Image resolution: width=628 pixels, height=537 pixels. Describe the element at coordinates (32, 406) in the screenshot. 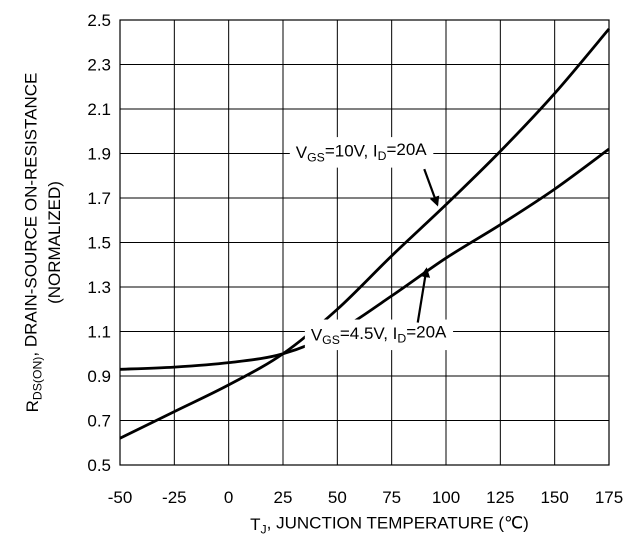

I see `text-part: R` at that location.